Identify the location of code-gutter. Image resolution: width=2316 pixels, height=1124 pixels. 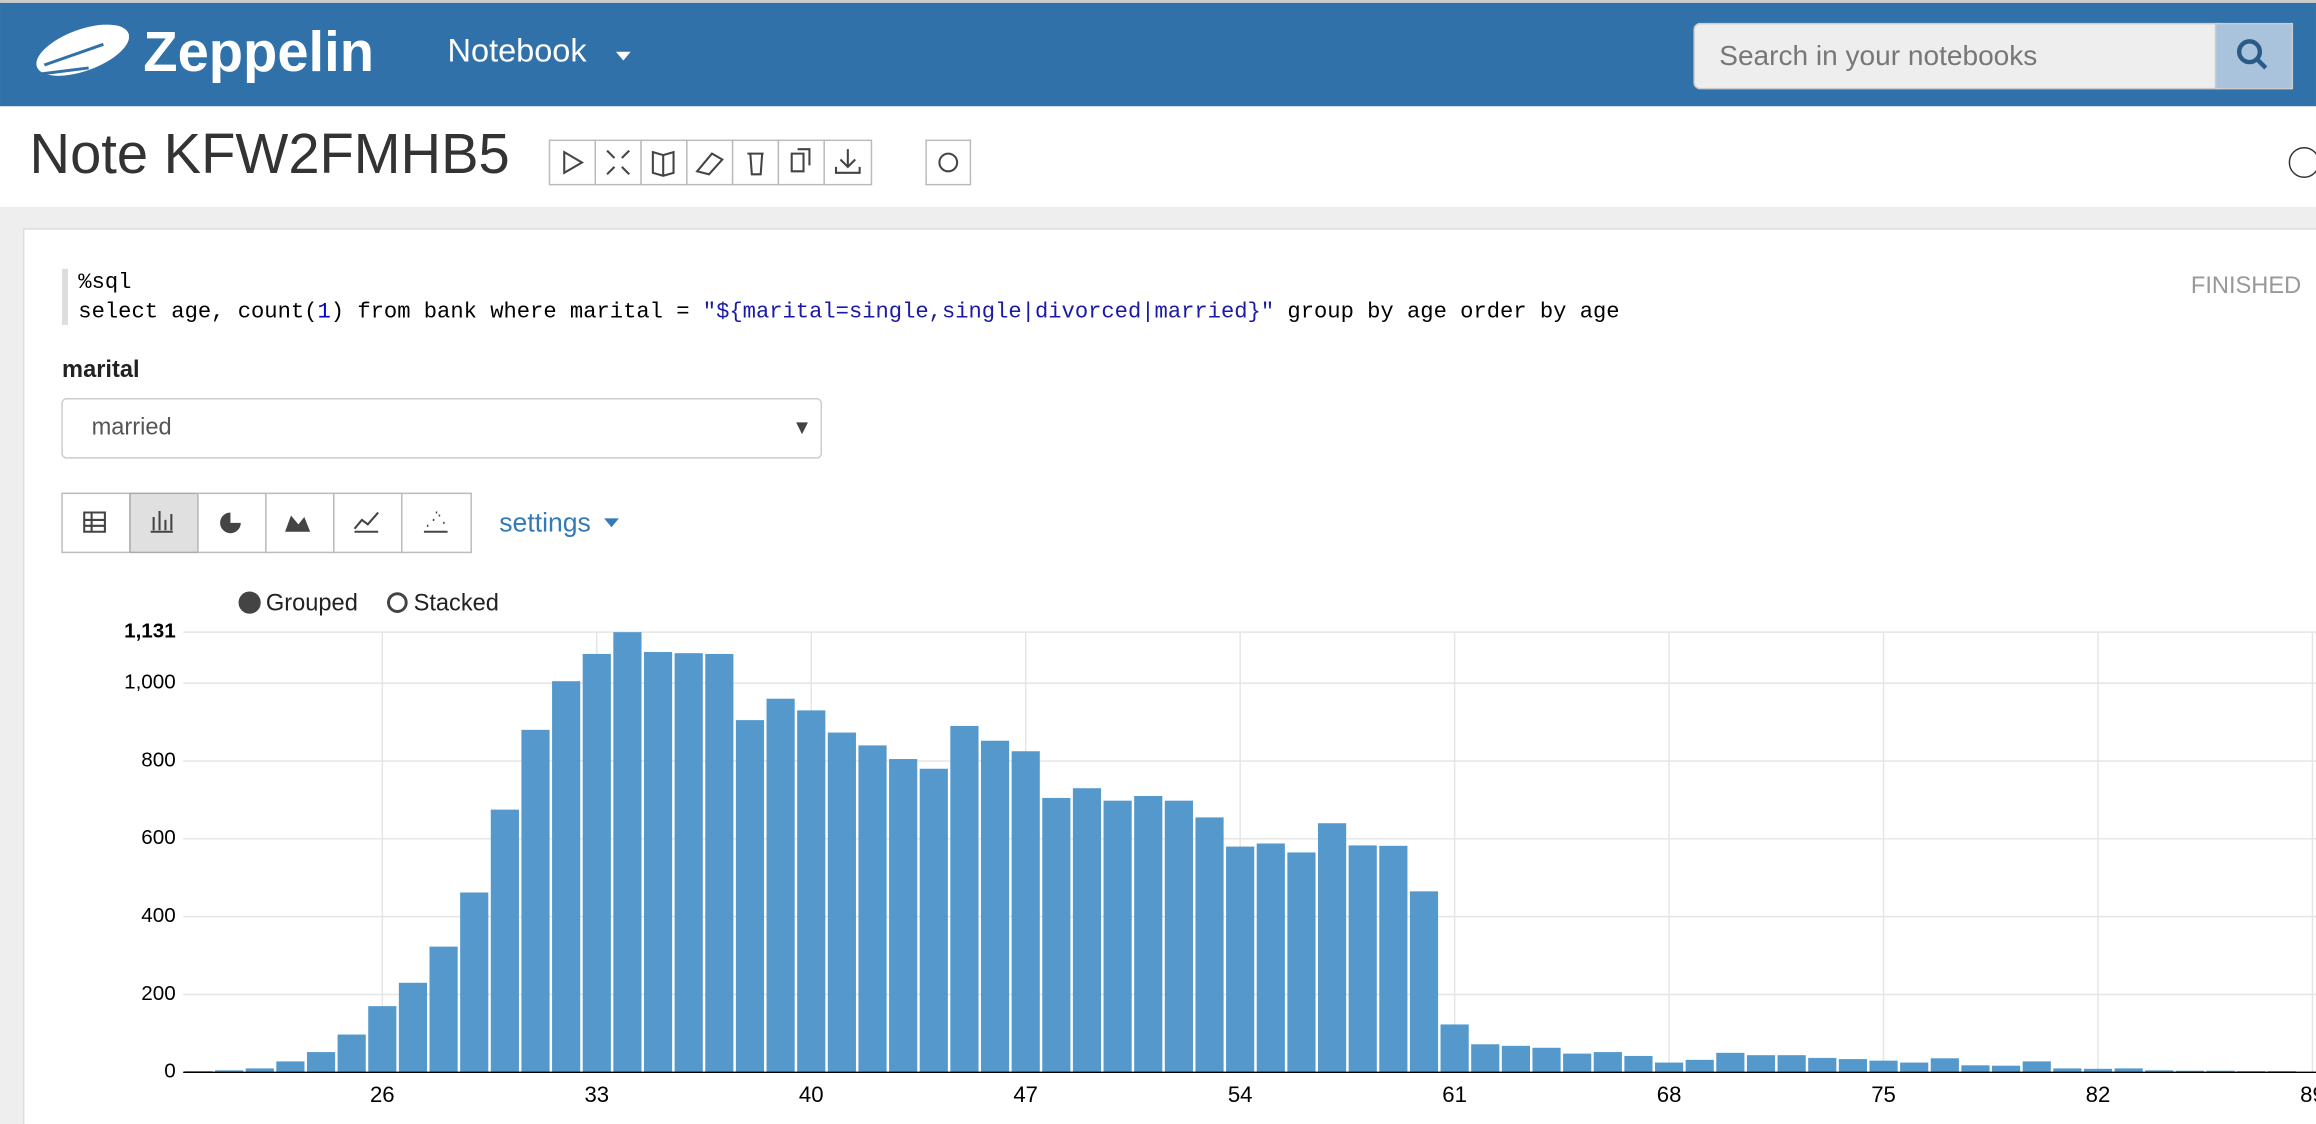
(65, 296).